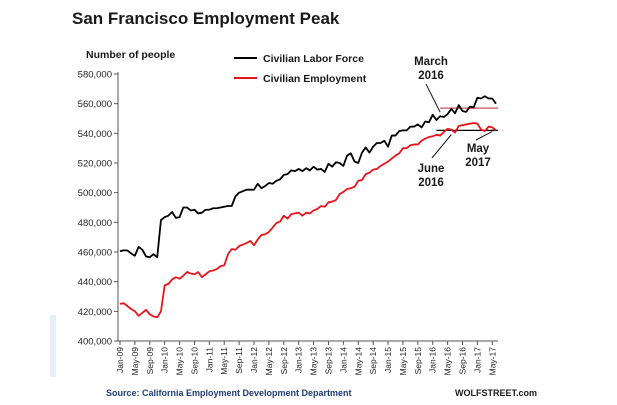 Image resolution: width=617 pixels, height=405 pixels. What do you see at coordinates (315, 79) in the screenshot?
I see `legend-label: Civilian Employment` at bounding box center [315, 79].